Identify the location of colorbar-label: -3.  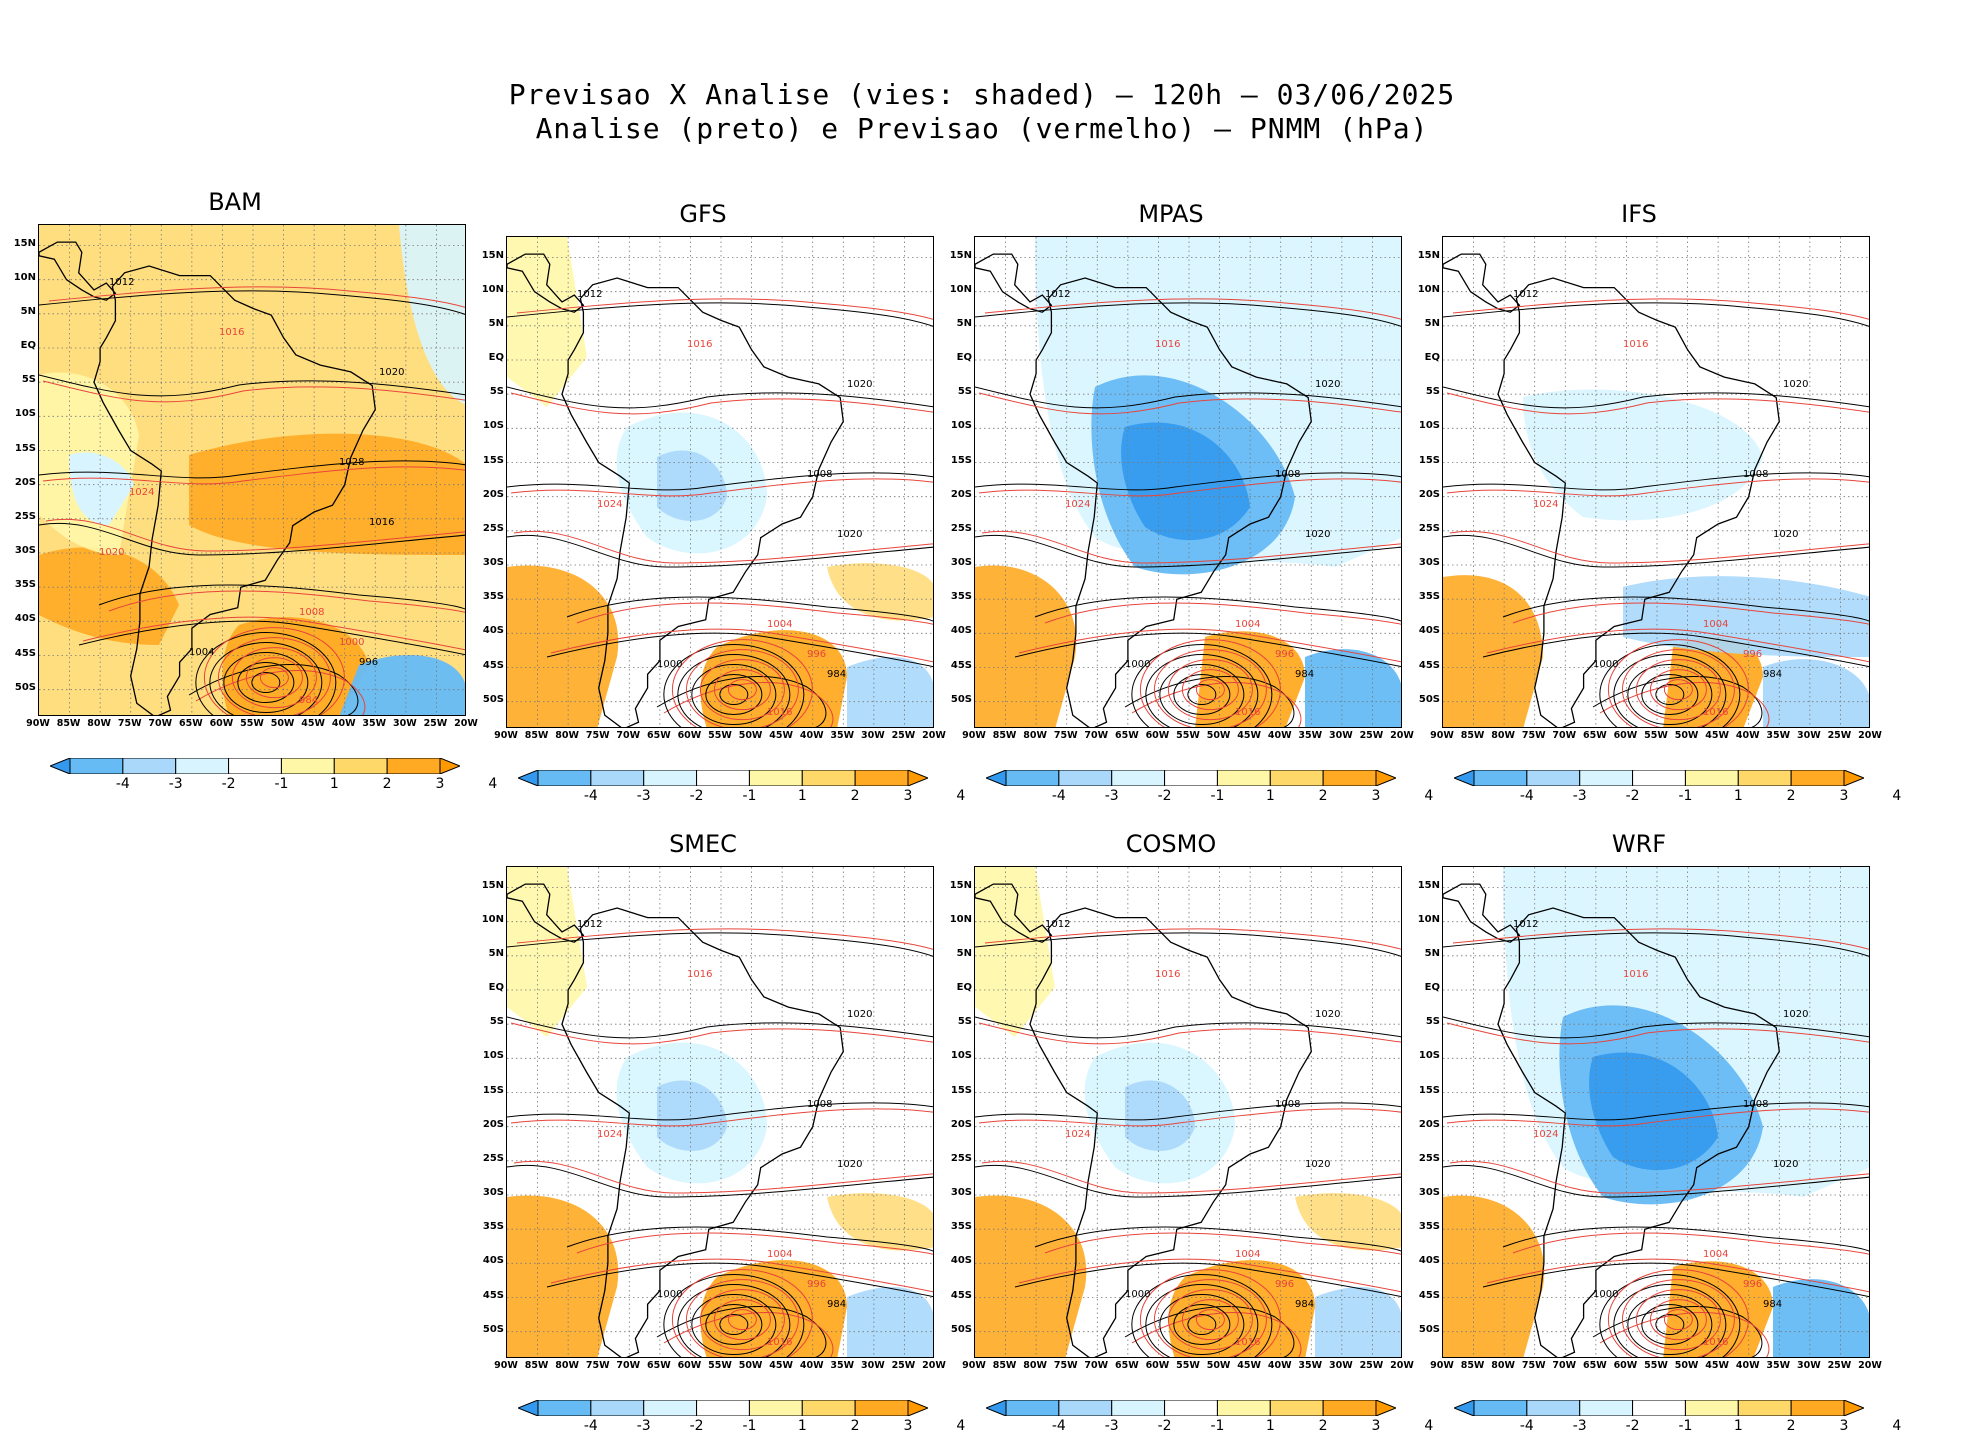
(1579, 796).